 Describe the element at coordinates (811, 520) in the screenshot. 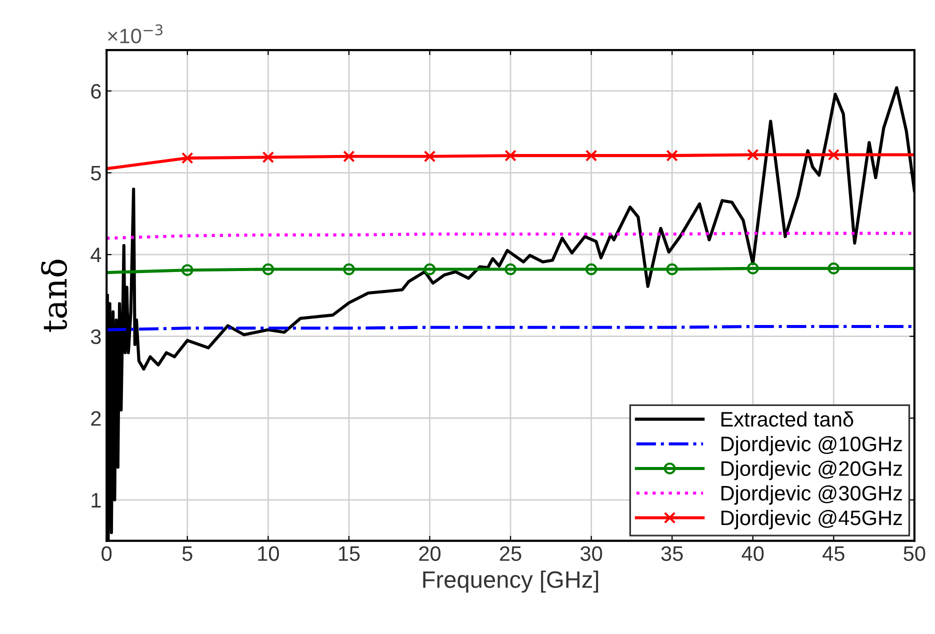

I see `legend-label: Djordjevic @45GHz` at that location.